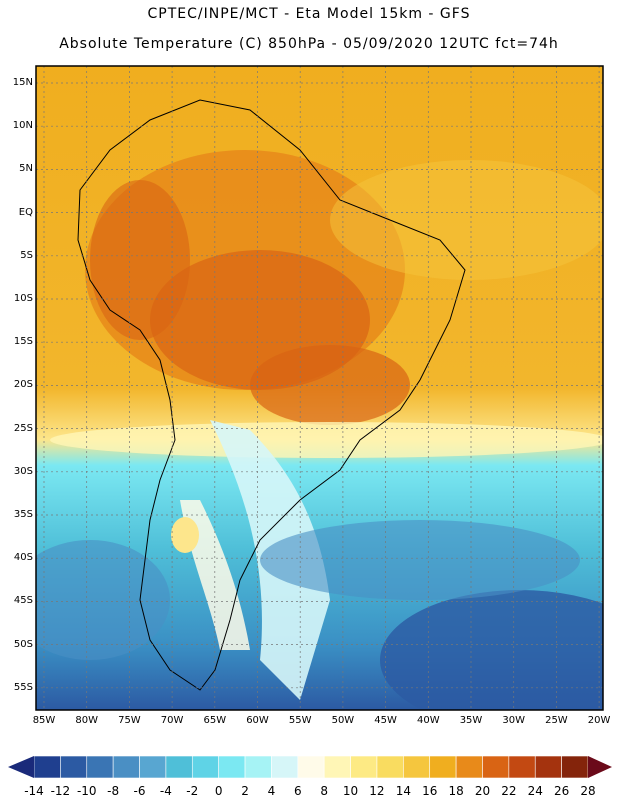  Describe the element at coordinates (245, 791) in the screenshot. I see `colorbar-label: 2` at that location.